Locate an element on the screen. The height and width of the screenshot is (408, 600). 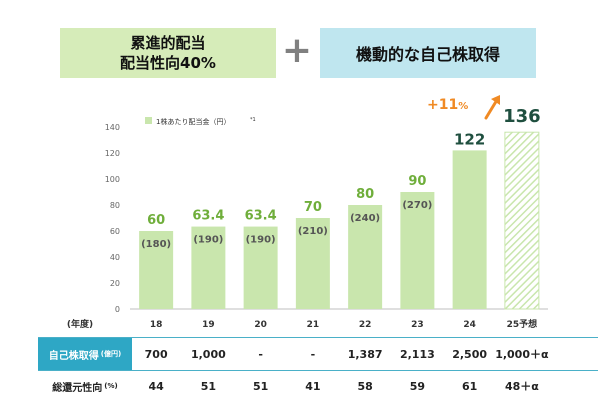
x-tick-label: 23 is located at coordinates (417, 325).